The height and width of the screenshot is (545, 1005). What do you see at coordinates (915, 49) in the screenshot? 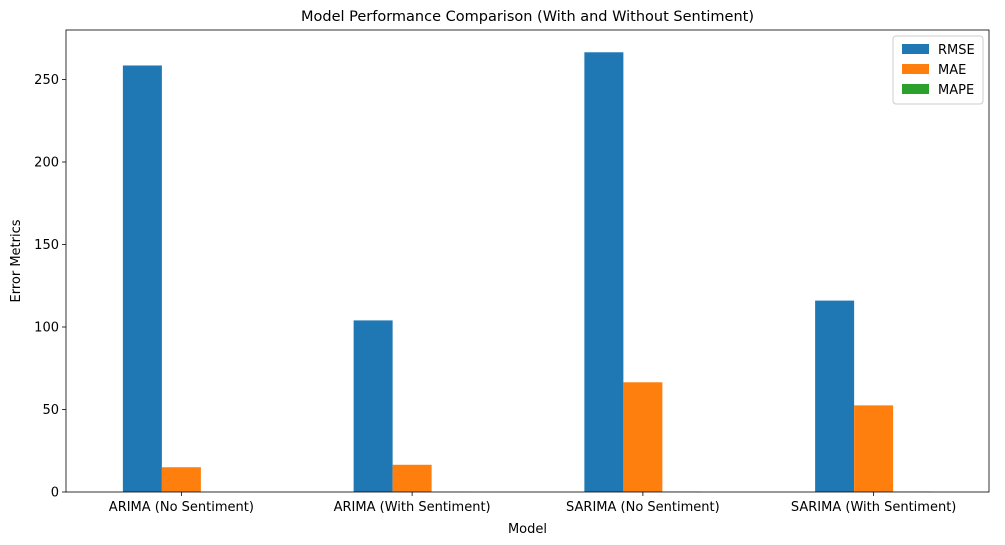
I see `legend-swatch-rmse` at bounding box center [915, 49].